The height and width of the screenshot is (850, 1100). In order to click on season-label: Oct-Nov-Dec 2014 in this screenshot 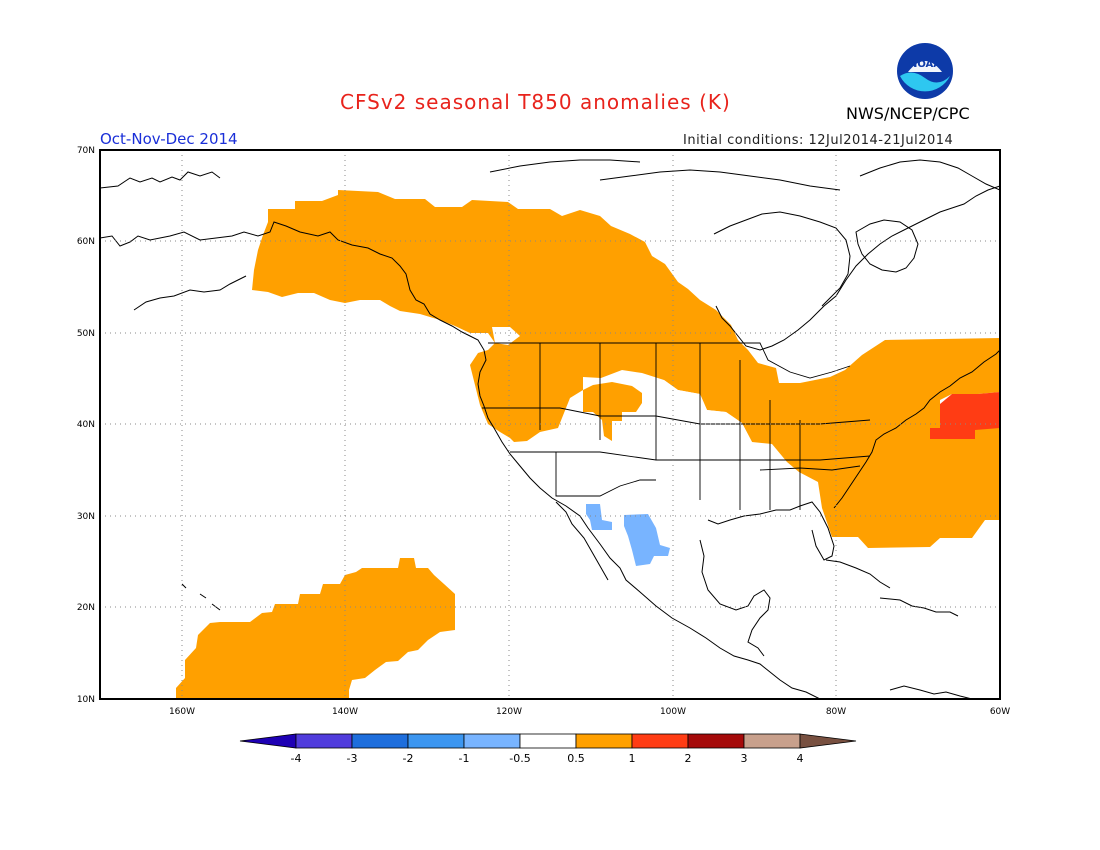, I will do `click(169, 139)`.